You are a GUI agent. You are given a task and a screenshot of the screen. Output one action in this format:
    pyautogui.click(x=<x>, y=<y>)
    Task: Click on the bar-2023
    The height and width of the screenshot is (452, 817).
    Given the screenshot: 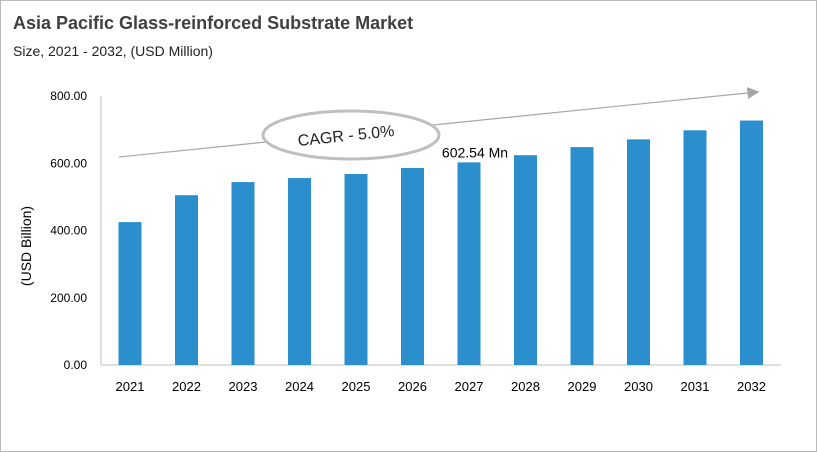 What is the action you would take?
    pyautogui.click(x=243, y=273)
    